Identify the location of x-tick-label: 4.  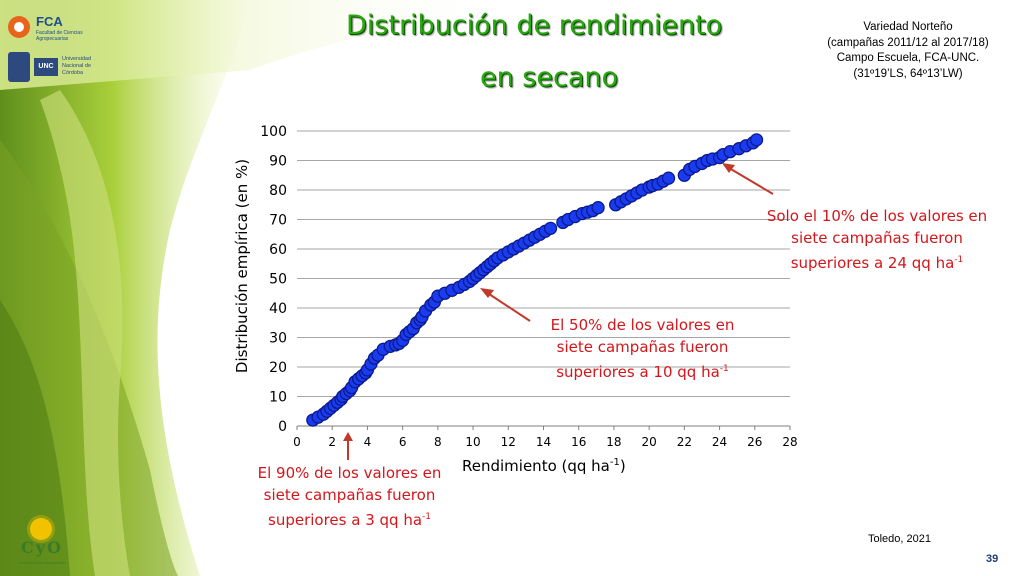
(368, 442).